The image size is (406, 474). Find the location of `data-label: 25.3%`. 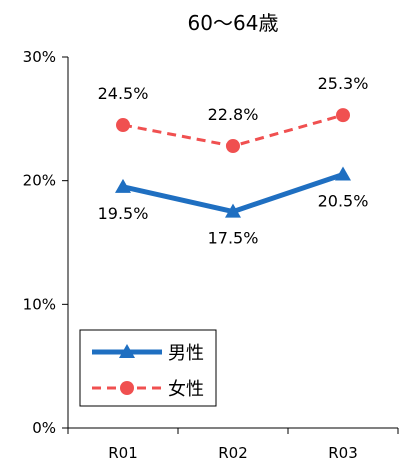

data-label: 25.3% is located at coordinates (343, 83).